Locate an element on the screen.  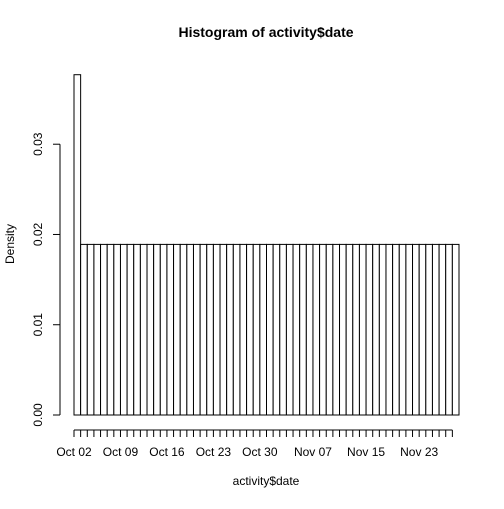
x-tick-label-6: Nov 07 is located at coordinates (313, 452).